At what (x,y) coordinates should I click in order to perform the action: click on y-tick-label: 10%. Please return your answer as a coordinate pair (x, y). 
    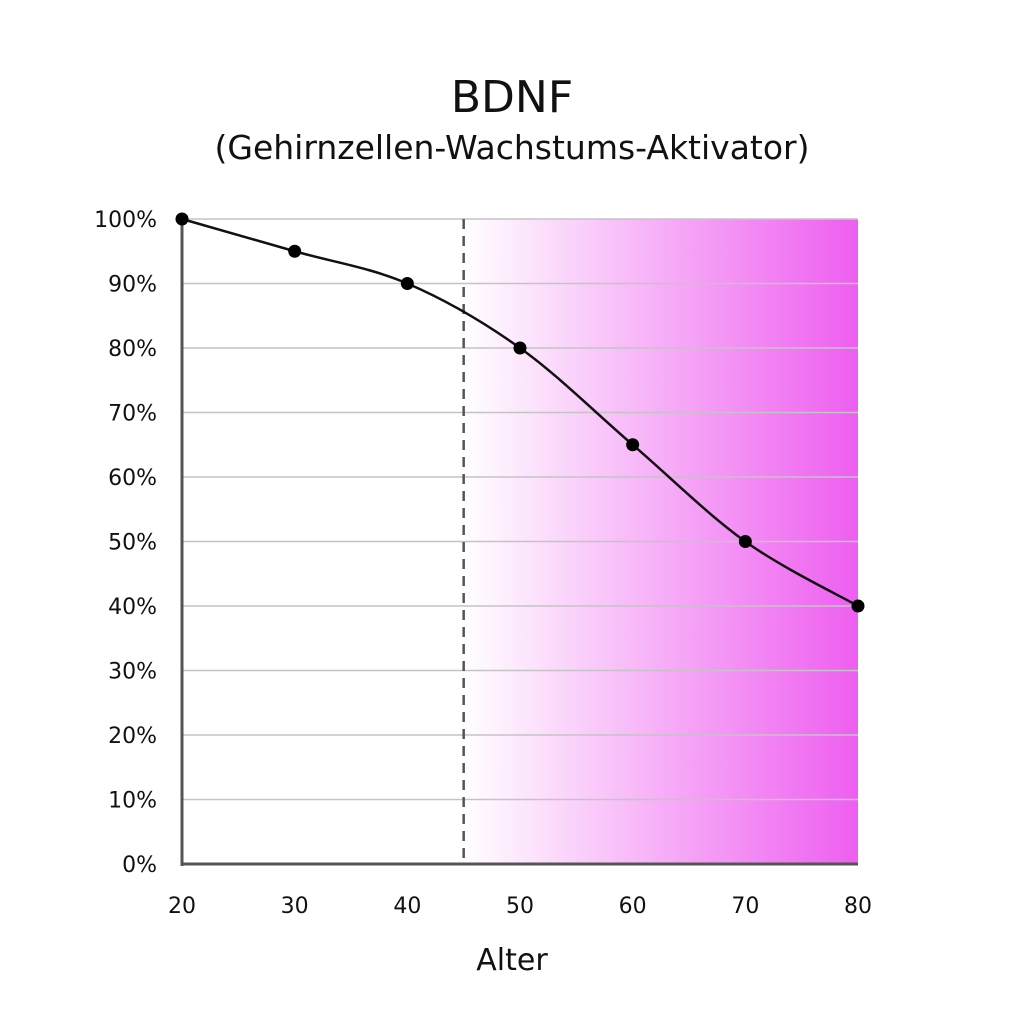
    Looking at the image, I should click on (132, 801).